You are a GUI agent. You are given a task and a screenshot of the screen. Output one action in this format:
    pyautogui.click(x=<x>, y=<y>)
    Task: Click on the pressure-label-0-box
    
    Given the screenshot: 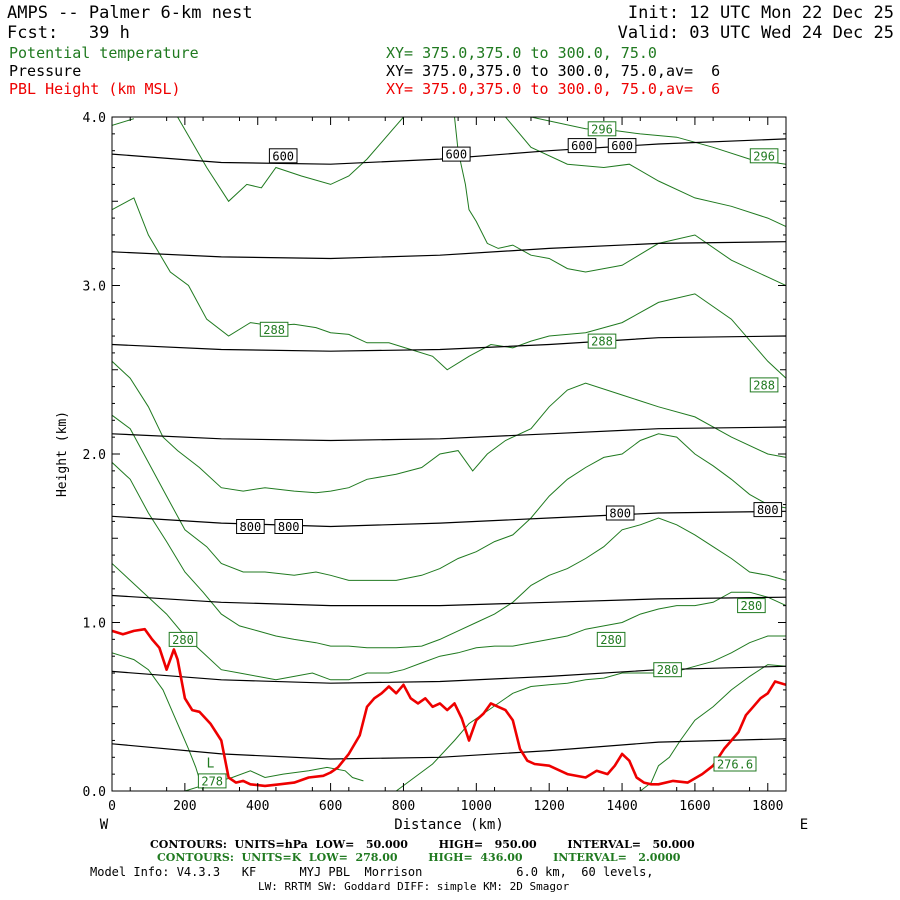 What is the action you would take?
    pyautogui.click(x=283, y=156)
    